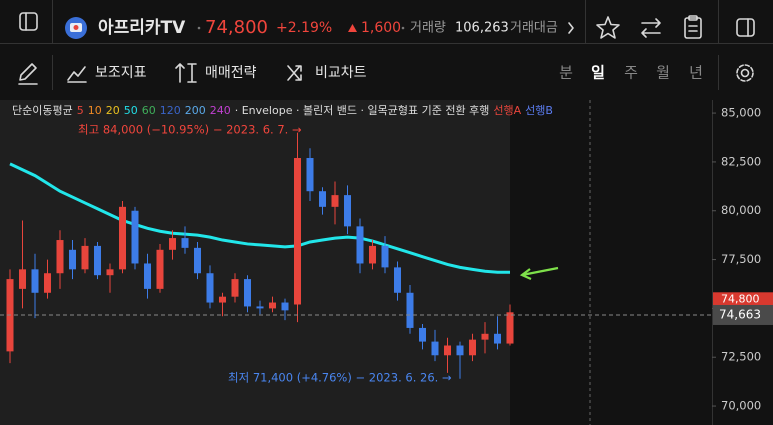  I want to click on period-button: 분, so click(566, 73).